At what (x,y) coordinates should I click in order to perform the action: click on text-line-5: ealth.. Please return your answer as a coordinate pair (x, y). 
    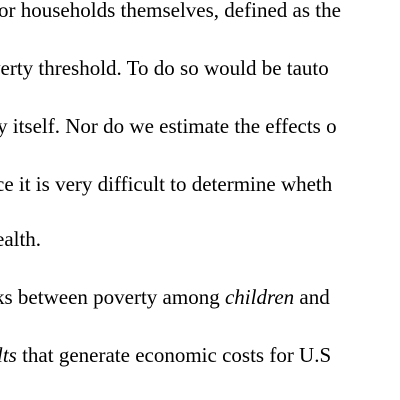
    Looking at the image, I should click on (21, 239).